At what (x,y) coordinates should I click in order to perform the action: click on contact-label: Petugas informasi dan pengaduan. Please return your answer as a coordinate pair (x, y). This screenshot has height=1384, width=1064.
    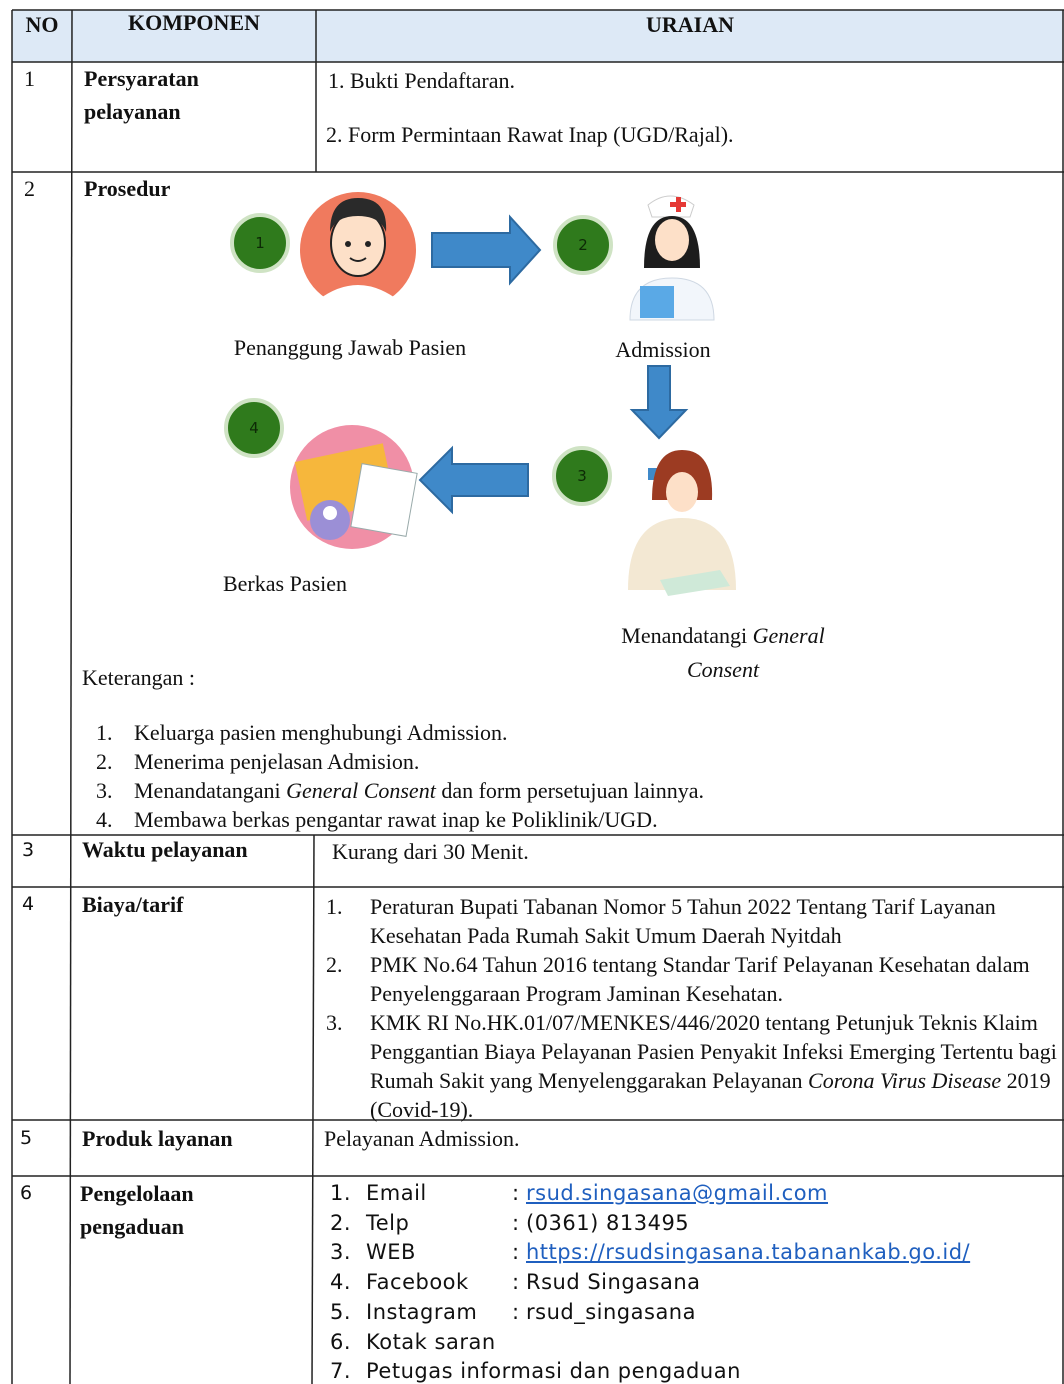
    Looking at the image, I should click on (553, 1371).